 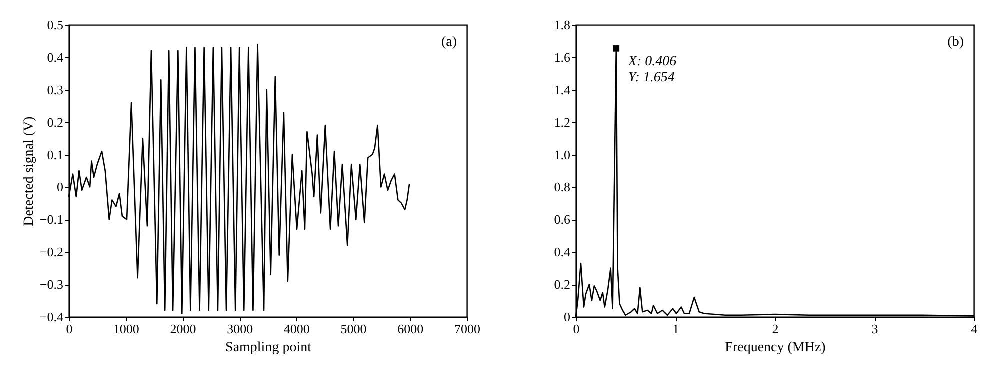 I want to click on annotation: (a), so click(x=449, y=42).